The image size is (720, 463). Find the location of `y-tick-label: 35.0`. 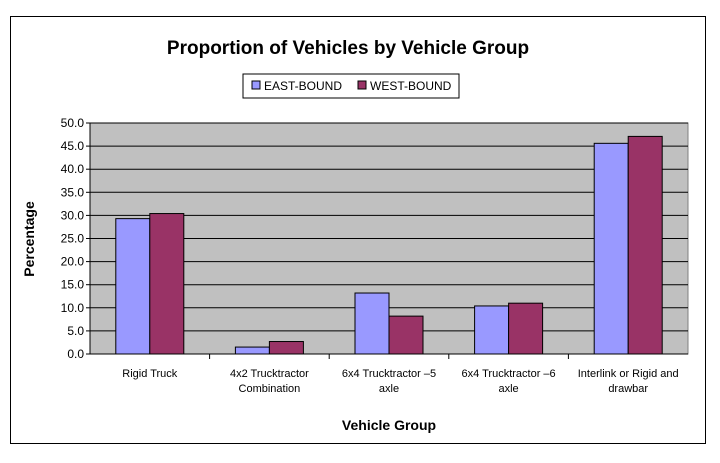

y-tick-label: 35.0 is located at coordinates (73, 192).